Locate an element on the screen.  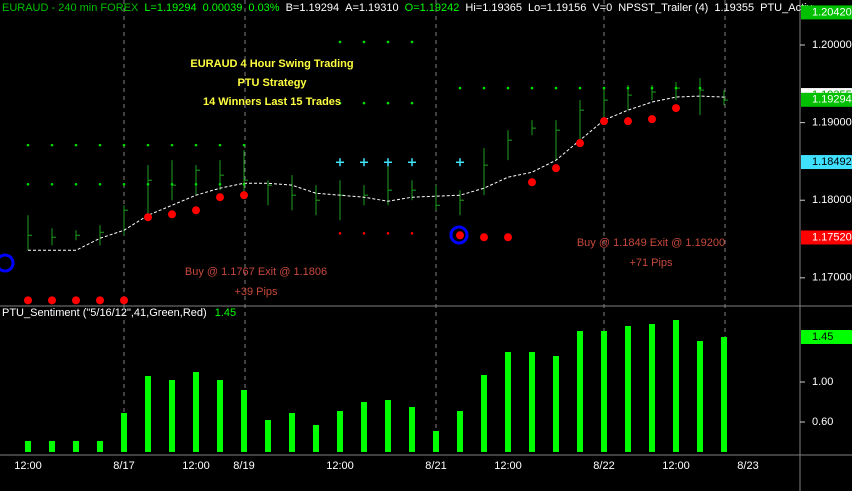
header-item: EURAUD - 240 min FOREX is located at coordinates (70, 8).